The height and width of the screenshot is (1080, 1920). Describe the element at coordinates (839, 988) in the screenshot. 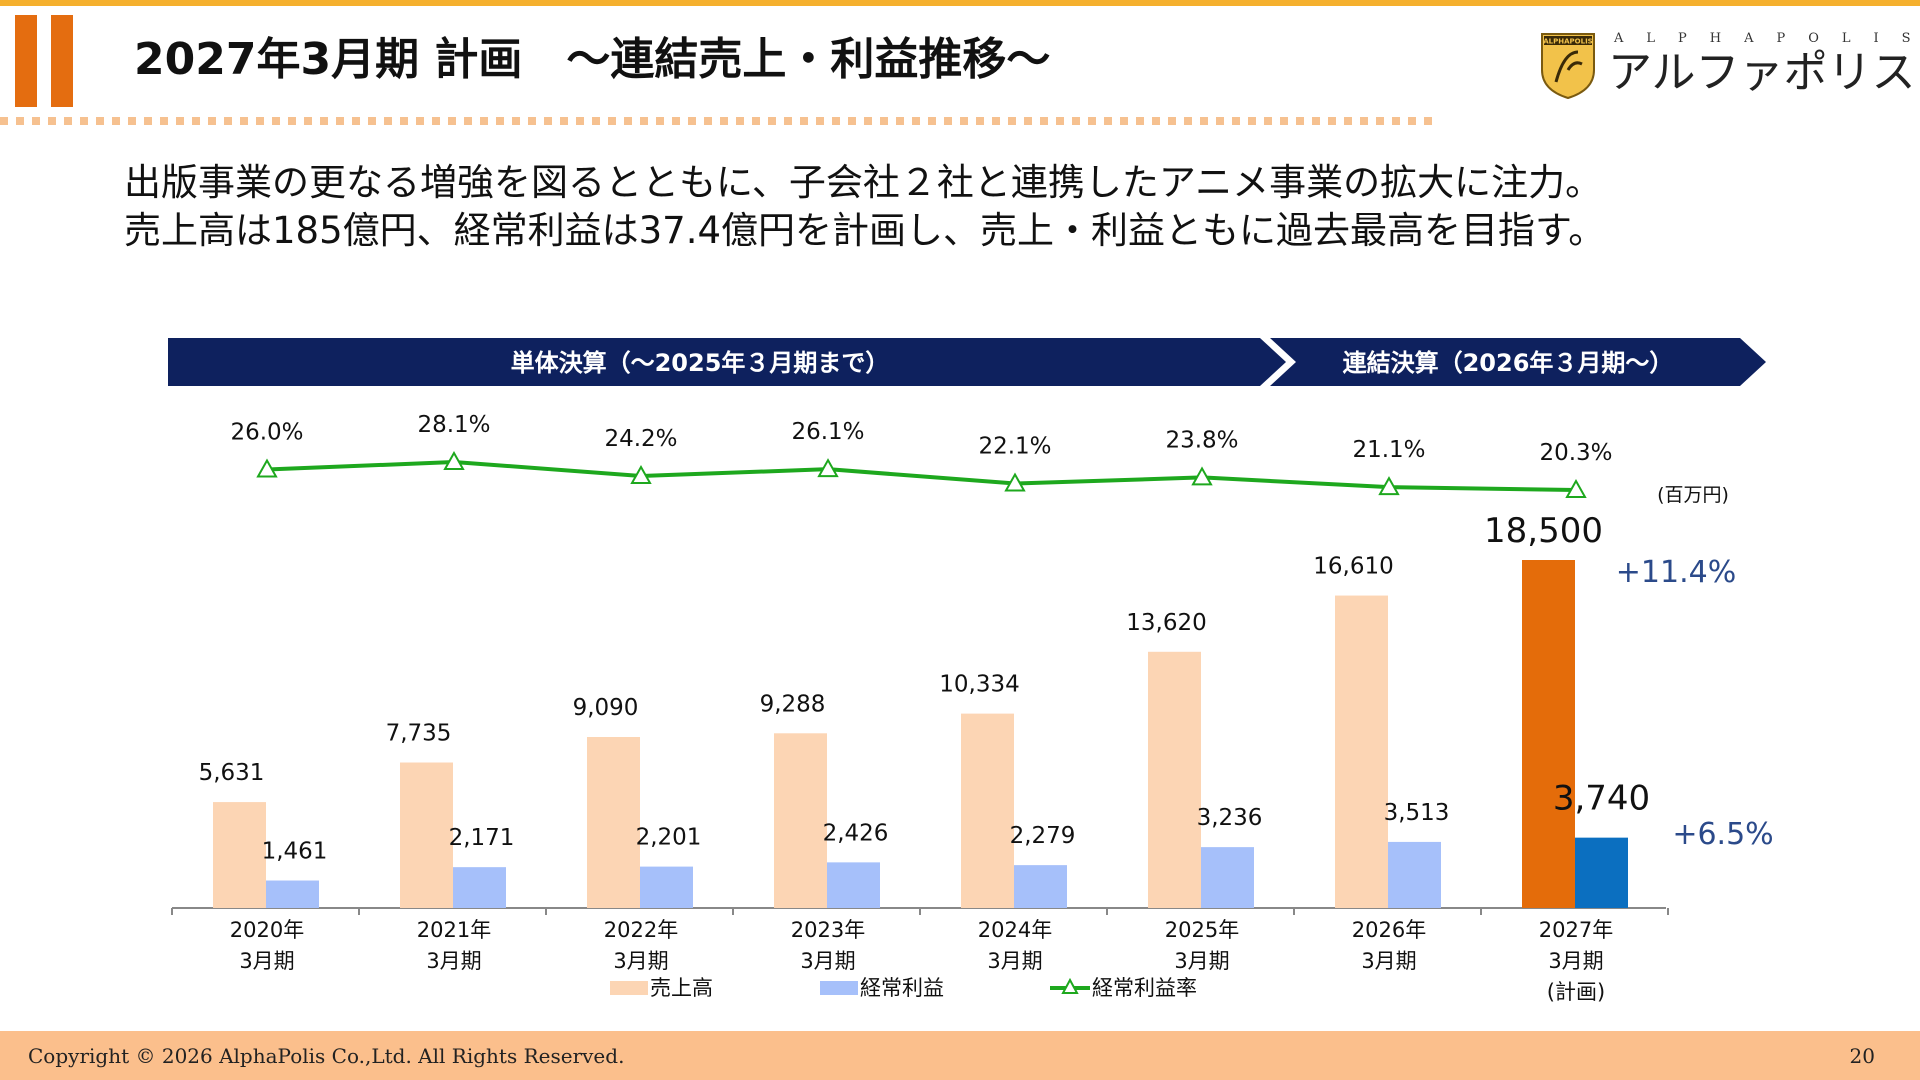

I see `legend-profit-swatch` at that location.